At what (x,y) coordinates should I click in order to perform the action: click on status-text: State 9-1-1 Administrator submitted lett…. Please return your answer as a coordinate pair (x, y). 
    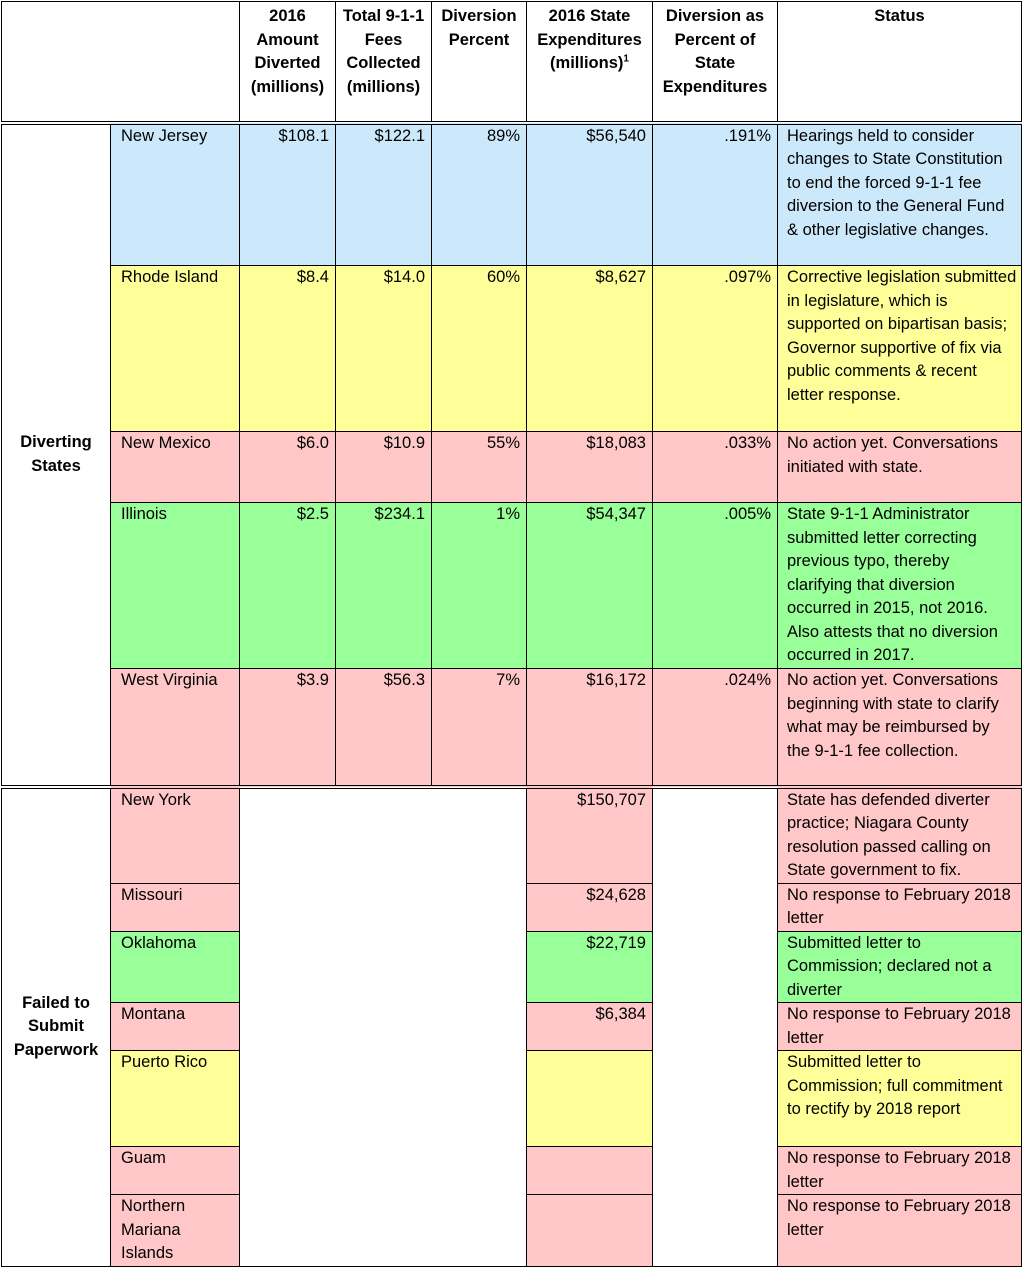
    Looking at the image, I should click on (899, 585).